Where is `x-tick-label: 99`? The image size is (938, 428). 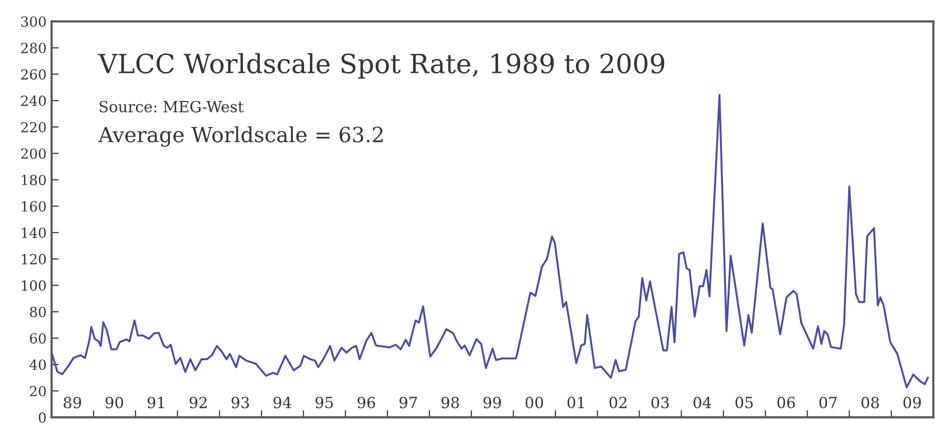
x-tick-label: 99 is located at coordinates (492, 402).